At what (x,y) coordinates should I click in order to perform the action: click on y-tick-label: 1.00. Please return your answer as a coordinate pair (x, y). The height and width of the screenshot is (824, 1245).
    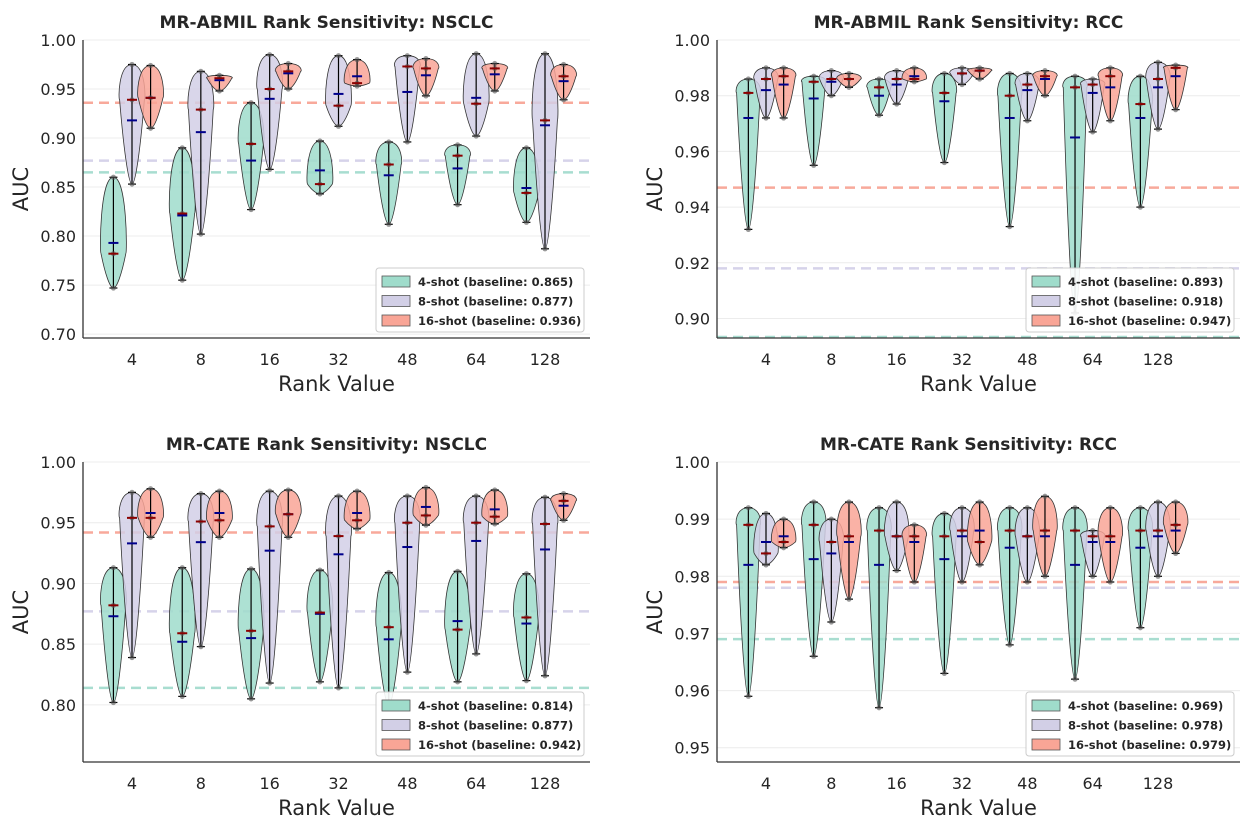
    Looking at the image, I should click on (58, 40).